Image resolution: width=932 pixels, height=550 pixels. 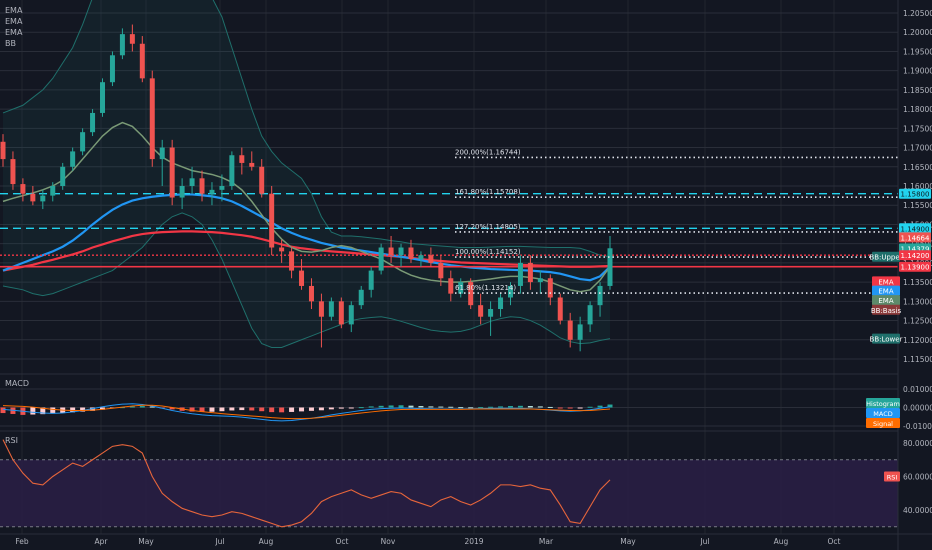 I want to click on price-tick-label: 1.19000, so click(x=917, y=71).